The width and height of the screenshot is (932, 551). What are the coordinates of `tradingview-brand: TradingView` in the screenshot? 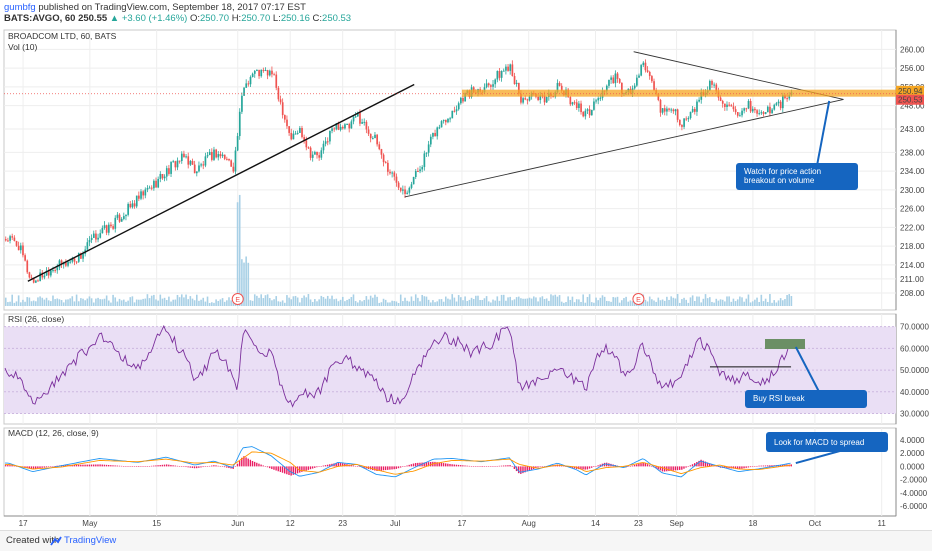 It's located at (90, 540).